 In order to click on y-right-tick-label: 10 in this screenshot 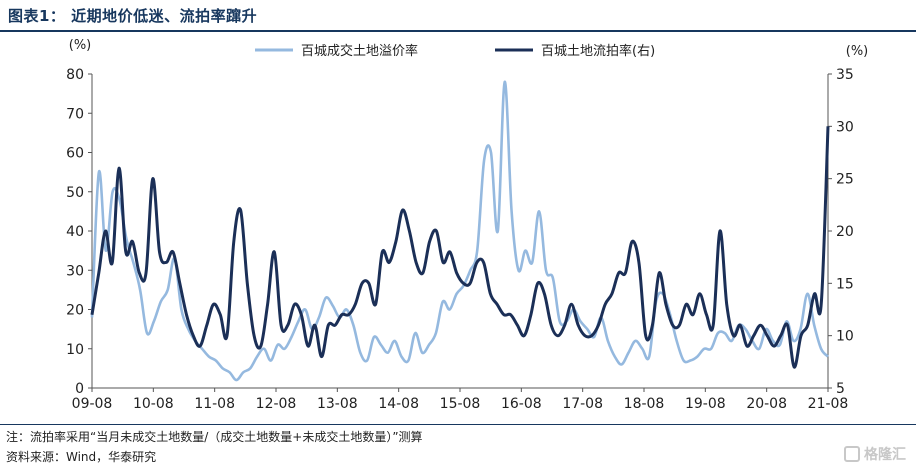, I will do `click(845, 337)`.